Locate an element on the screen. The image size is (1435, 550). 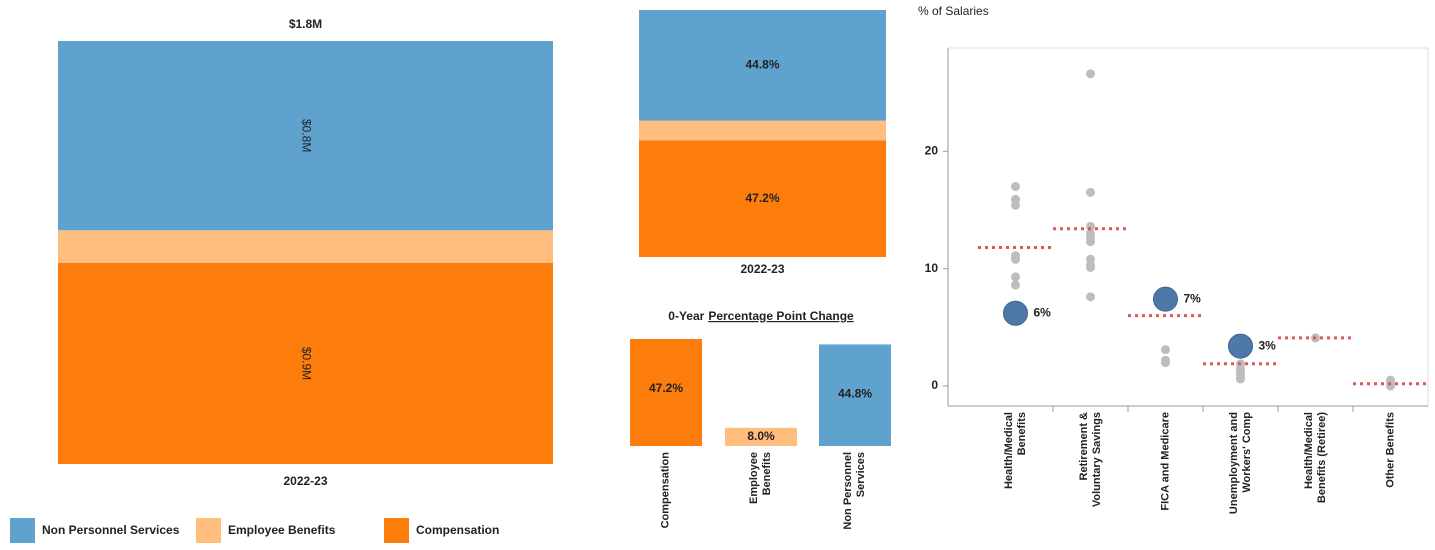
x-tick-label: Unemployment and Workers' Comp is located at coordinates (1240, 463).